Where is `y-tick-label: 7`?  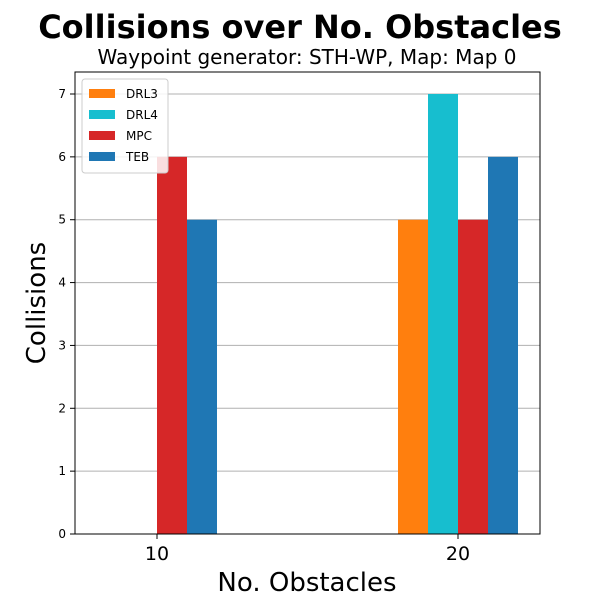 y-tick-label: 7 is located at coordinates (62, 94).